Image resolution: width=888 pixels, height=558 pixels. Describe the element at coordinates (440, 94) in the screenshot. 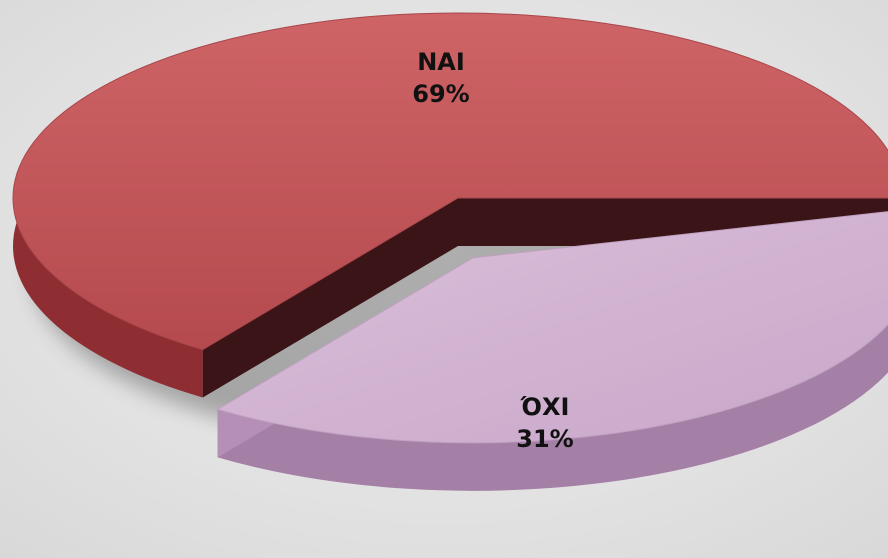

I see `slice-label-value: 69%` at that location.